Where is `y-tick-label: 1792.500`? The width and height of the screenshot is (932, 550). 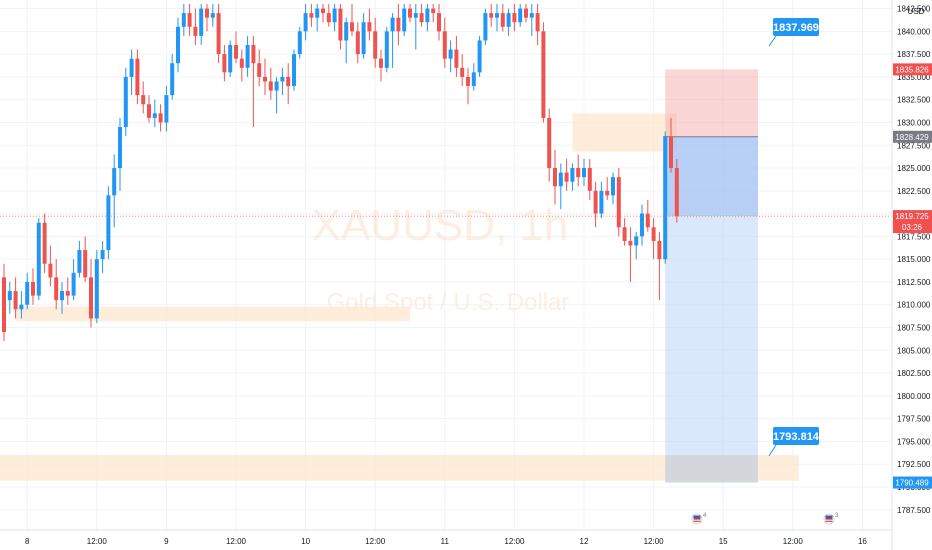
y-tick-label: 1792.500 is located at coordinates (914, 464).